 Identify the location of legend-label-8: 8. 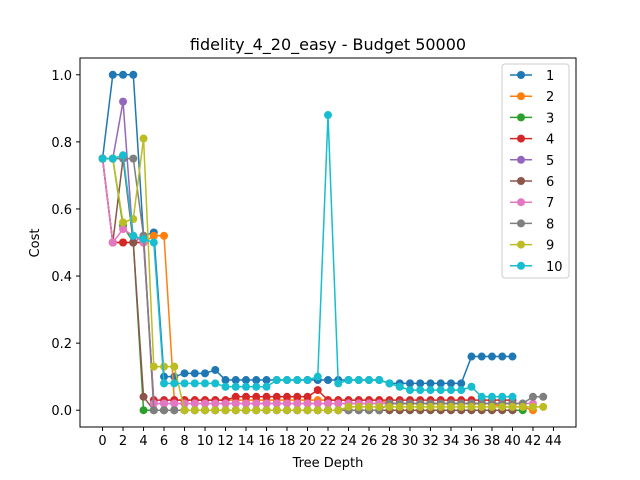
(550, 224).